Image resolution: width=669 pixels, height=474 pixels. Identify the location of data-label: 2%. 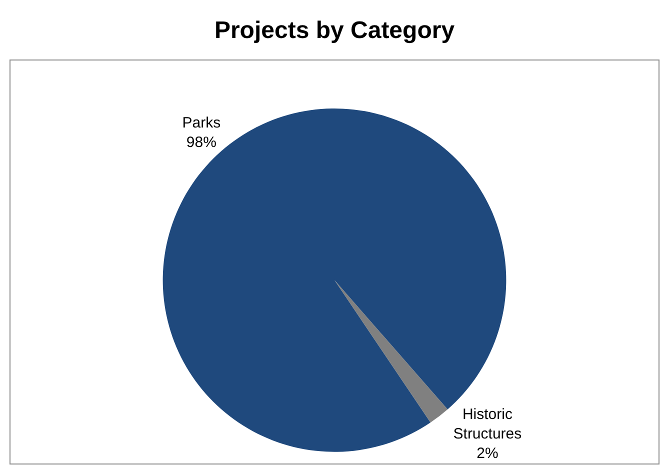
(487, 453).